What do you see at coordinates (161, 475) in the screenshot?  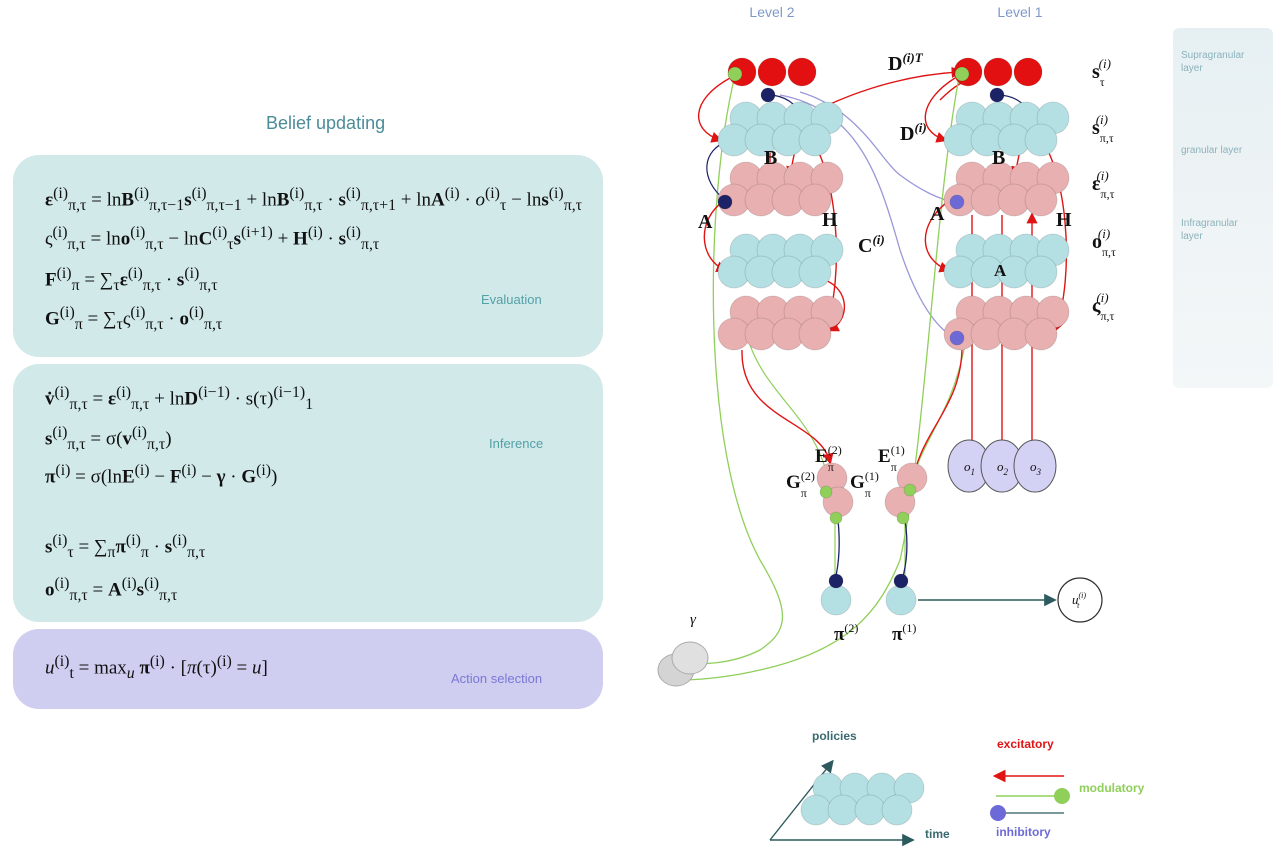 I see `equation-pi: π(i) = σ(lnE(i) − F(i) − γ · G(i))` at bounding box center [161, 475].